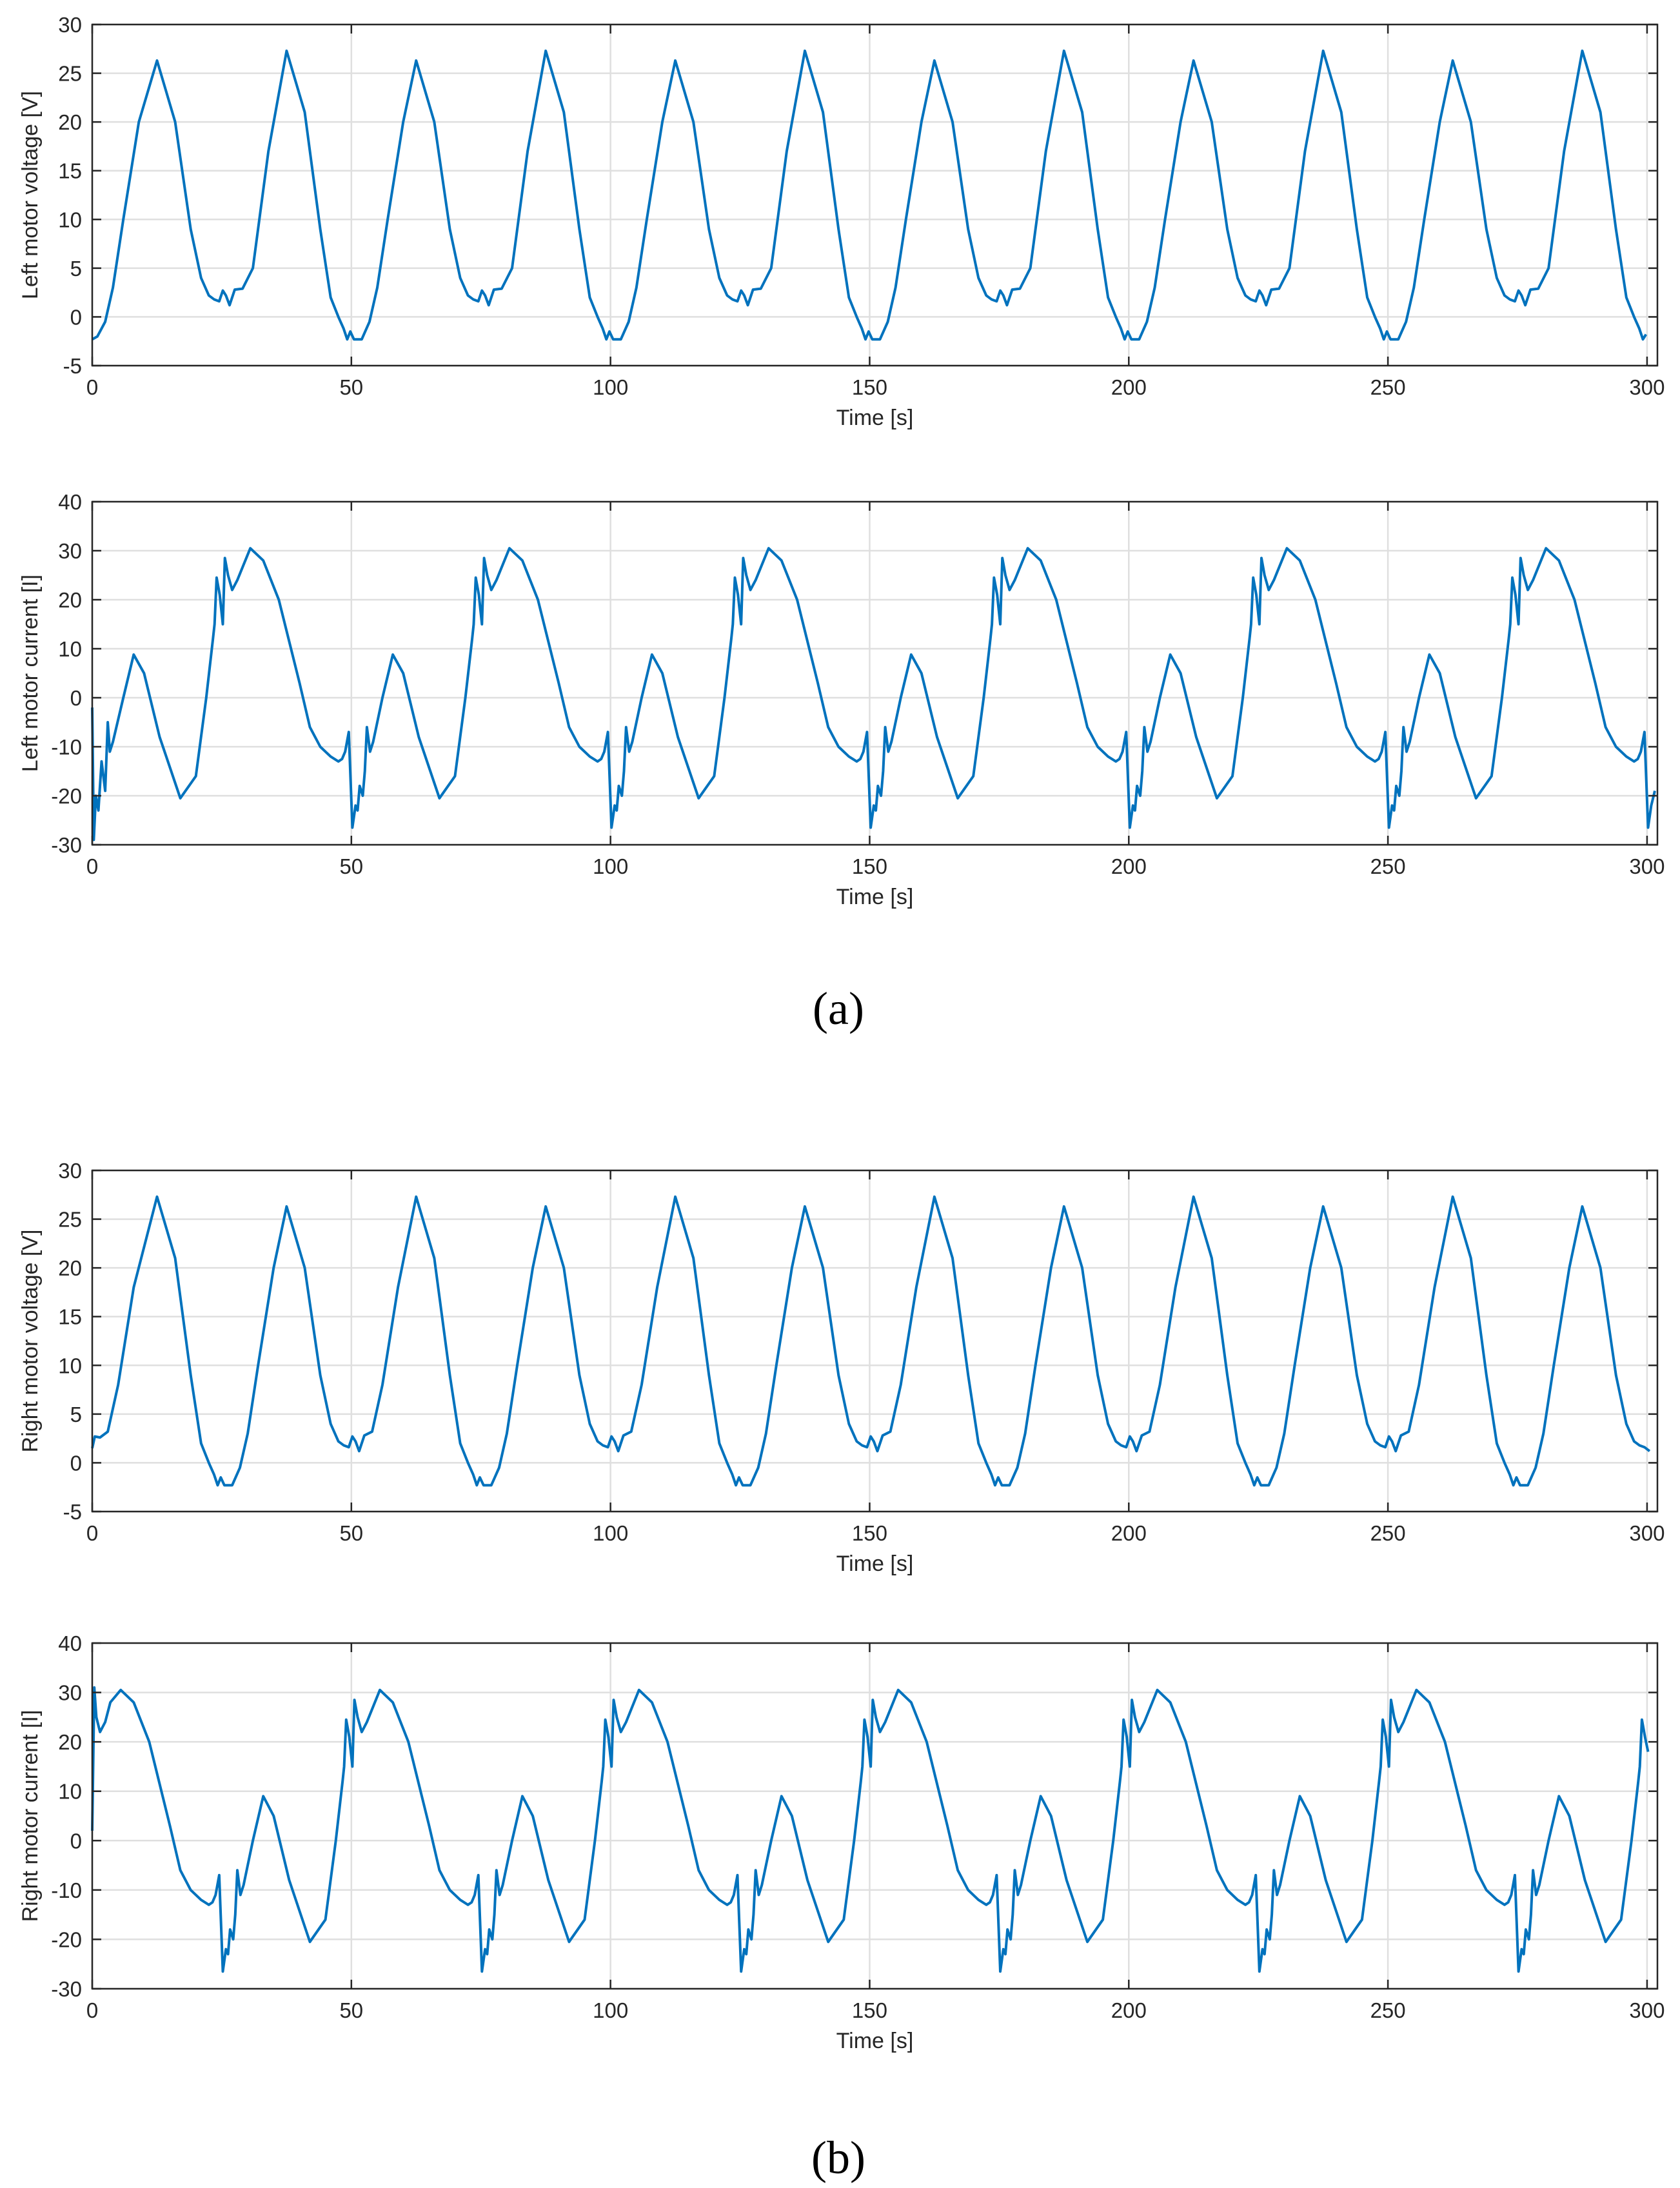 This screenshot has width=1680, height=2188. Describe the element at coordinates (67, 747) in the screenshot. I see `left-current-ytick-label: -10` at that location.